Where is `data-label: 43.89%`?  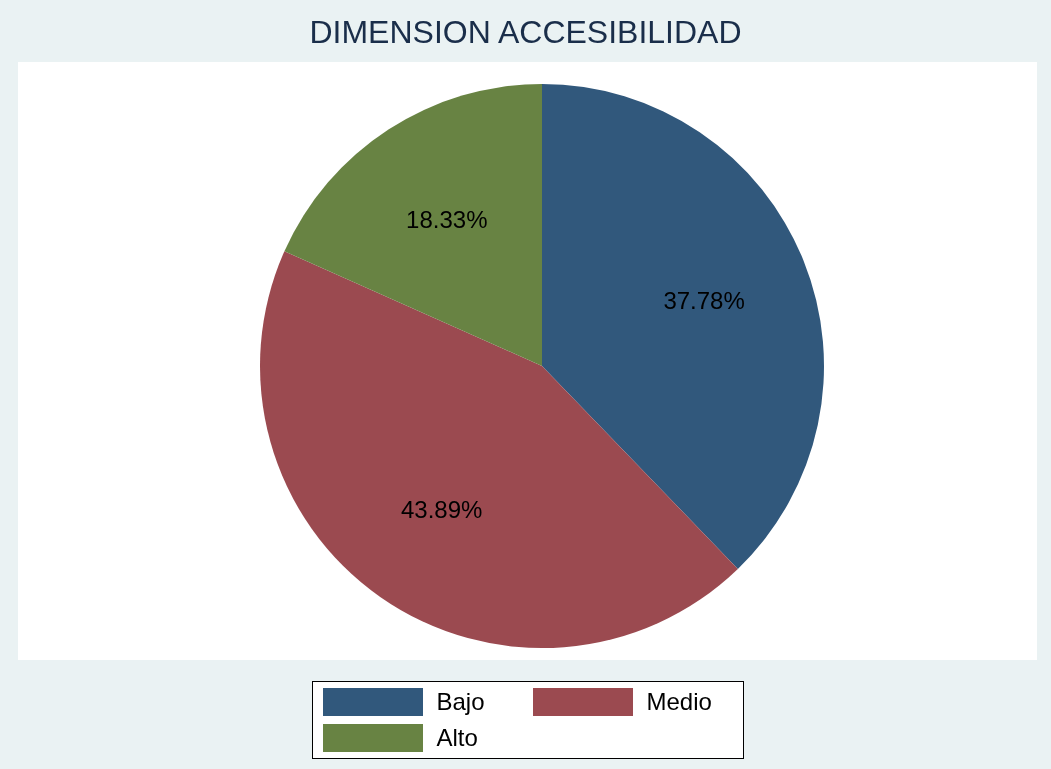 data-label: 43.89% is located at coordinates (441, 509).